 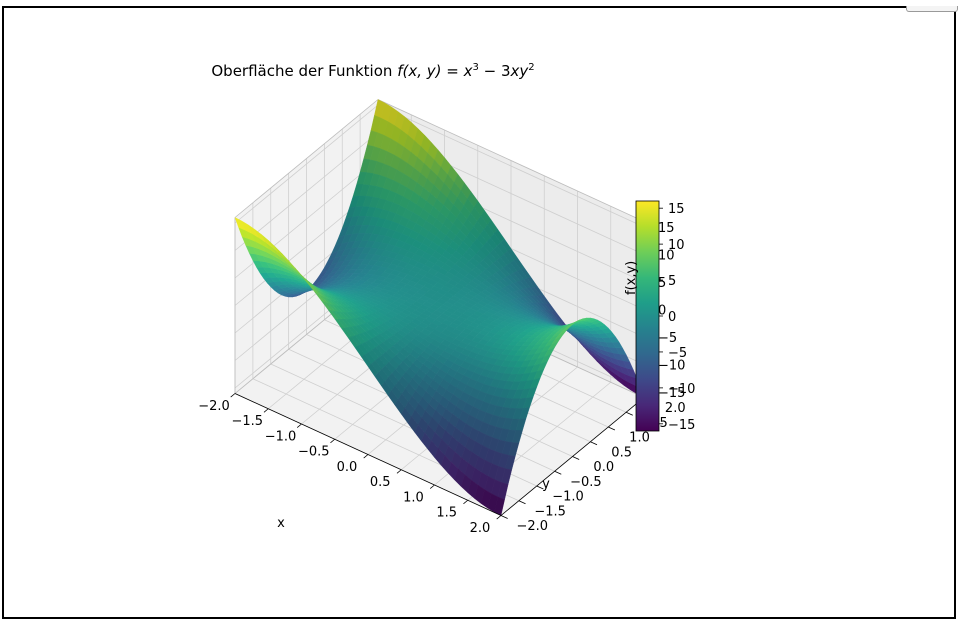 I want to click on x-tick-label: −1.0, so click(x=281, y=436).